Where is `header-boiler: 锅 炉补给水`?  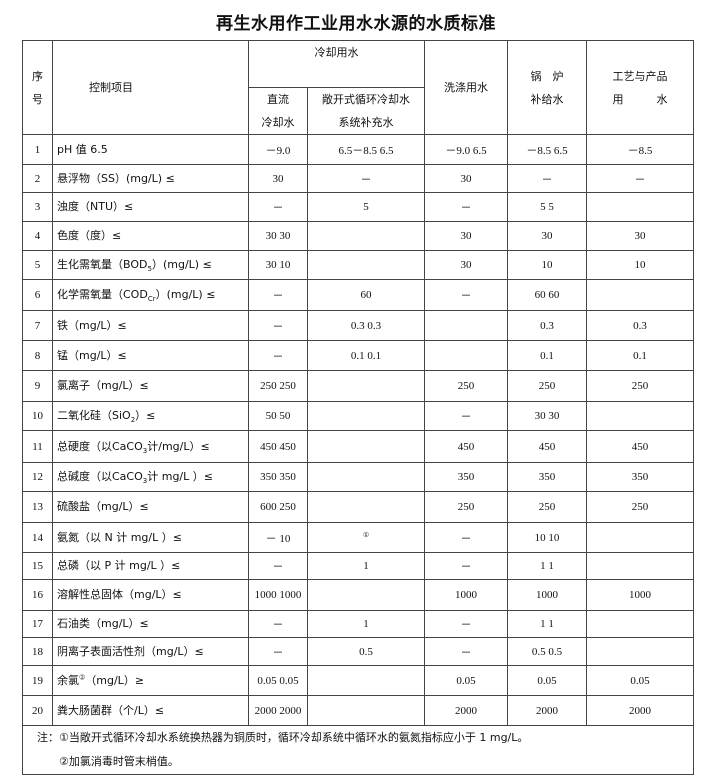 header-boiler: 锅 炉补给水 is located at coordinates (547, 87).